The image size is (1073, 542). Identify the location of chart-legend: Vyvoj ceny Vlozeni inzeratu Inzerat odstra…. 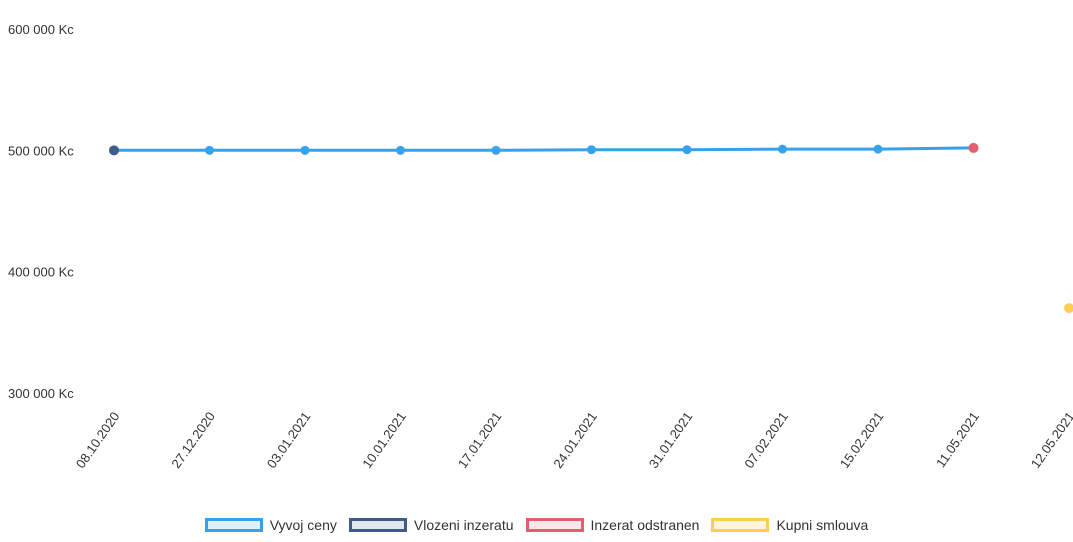
(536, 525).